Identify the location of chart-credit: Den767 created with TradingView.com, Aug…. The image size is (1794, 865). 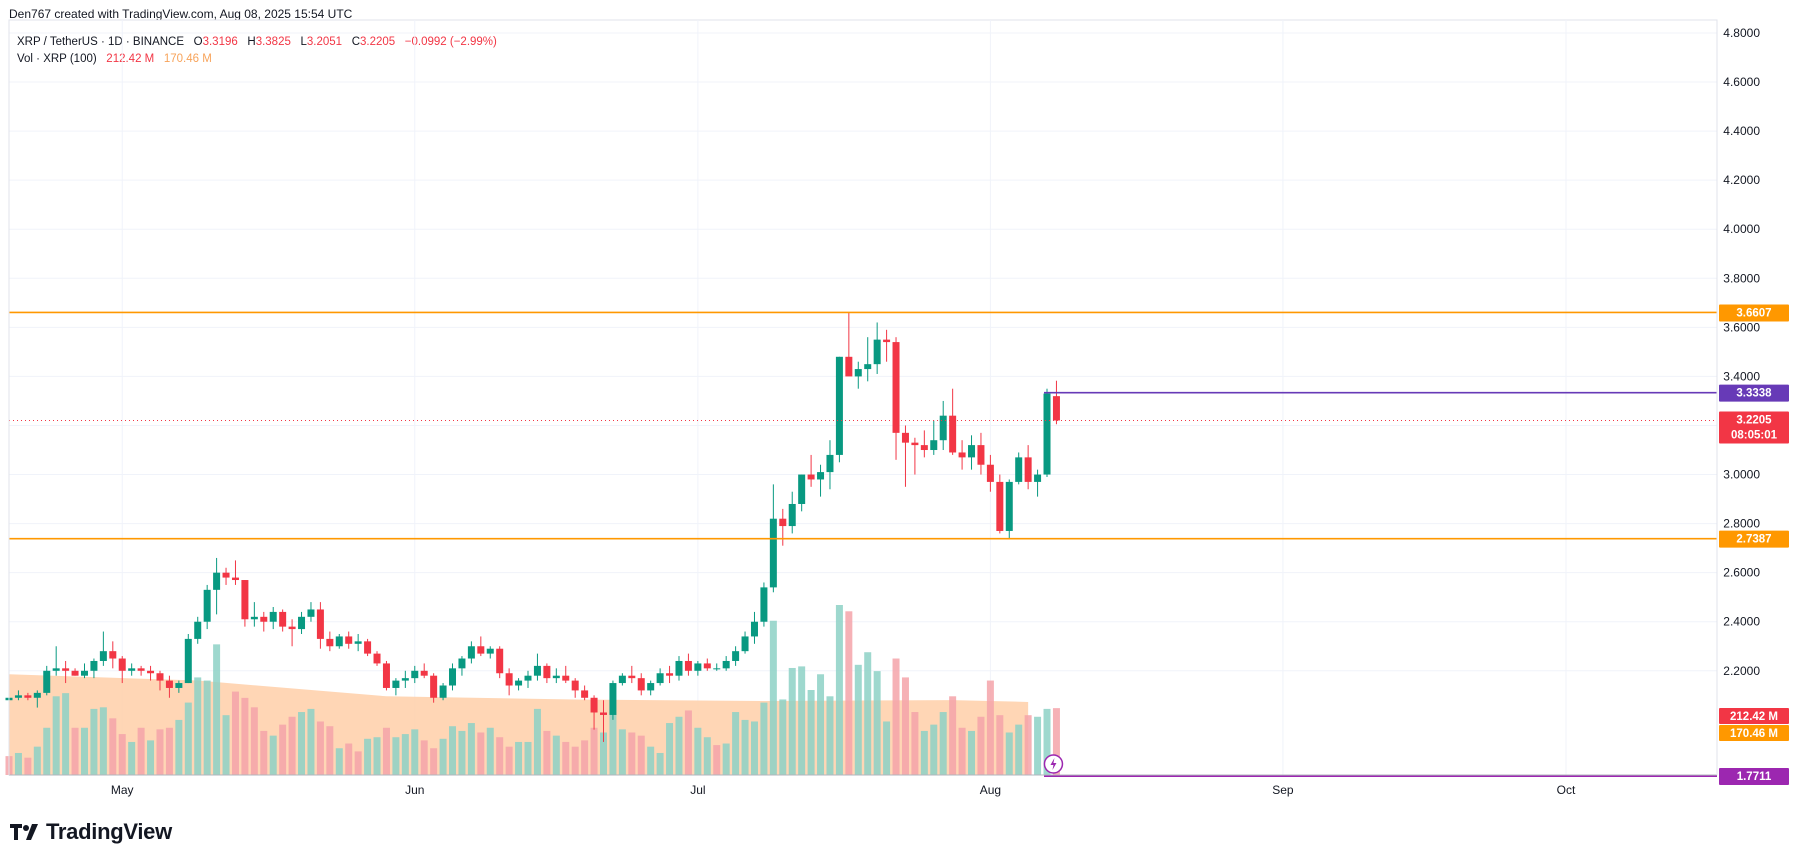
(181, 14).